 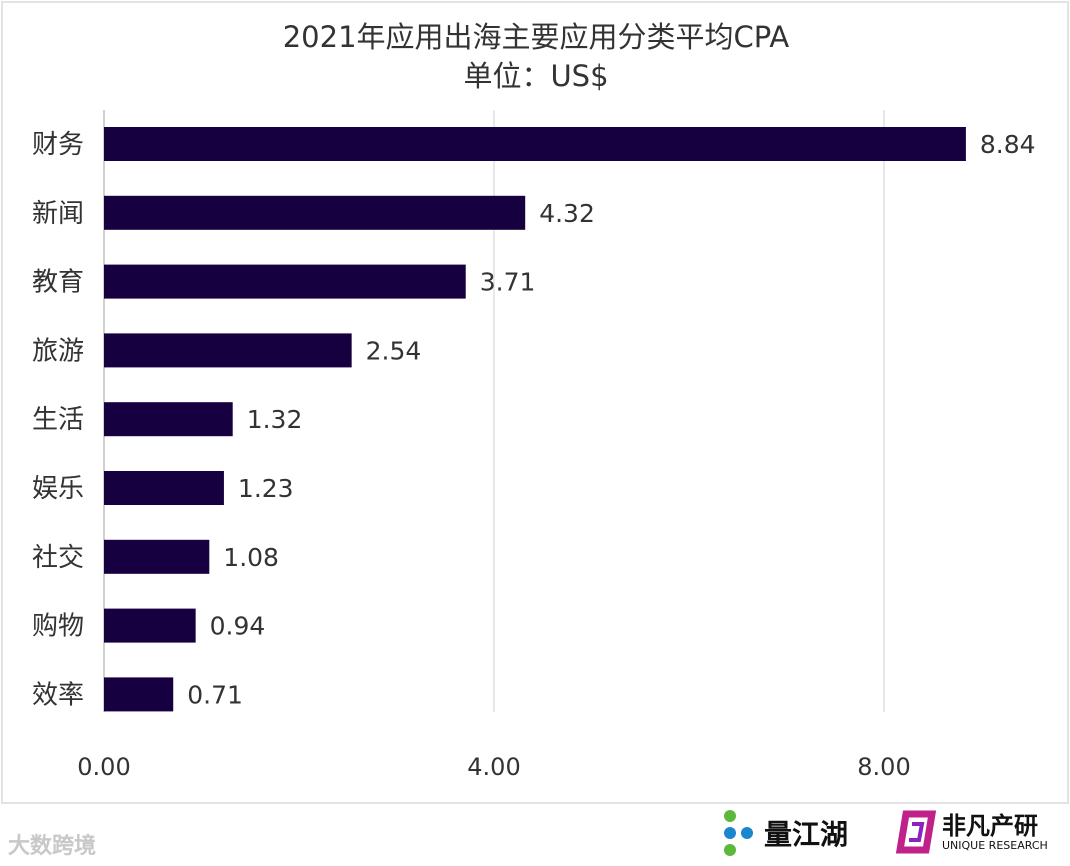 I want to click on category-label: 购物, so click(x=58, y=627).